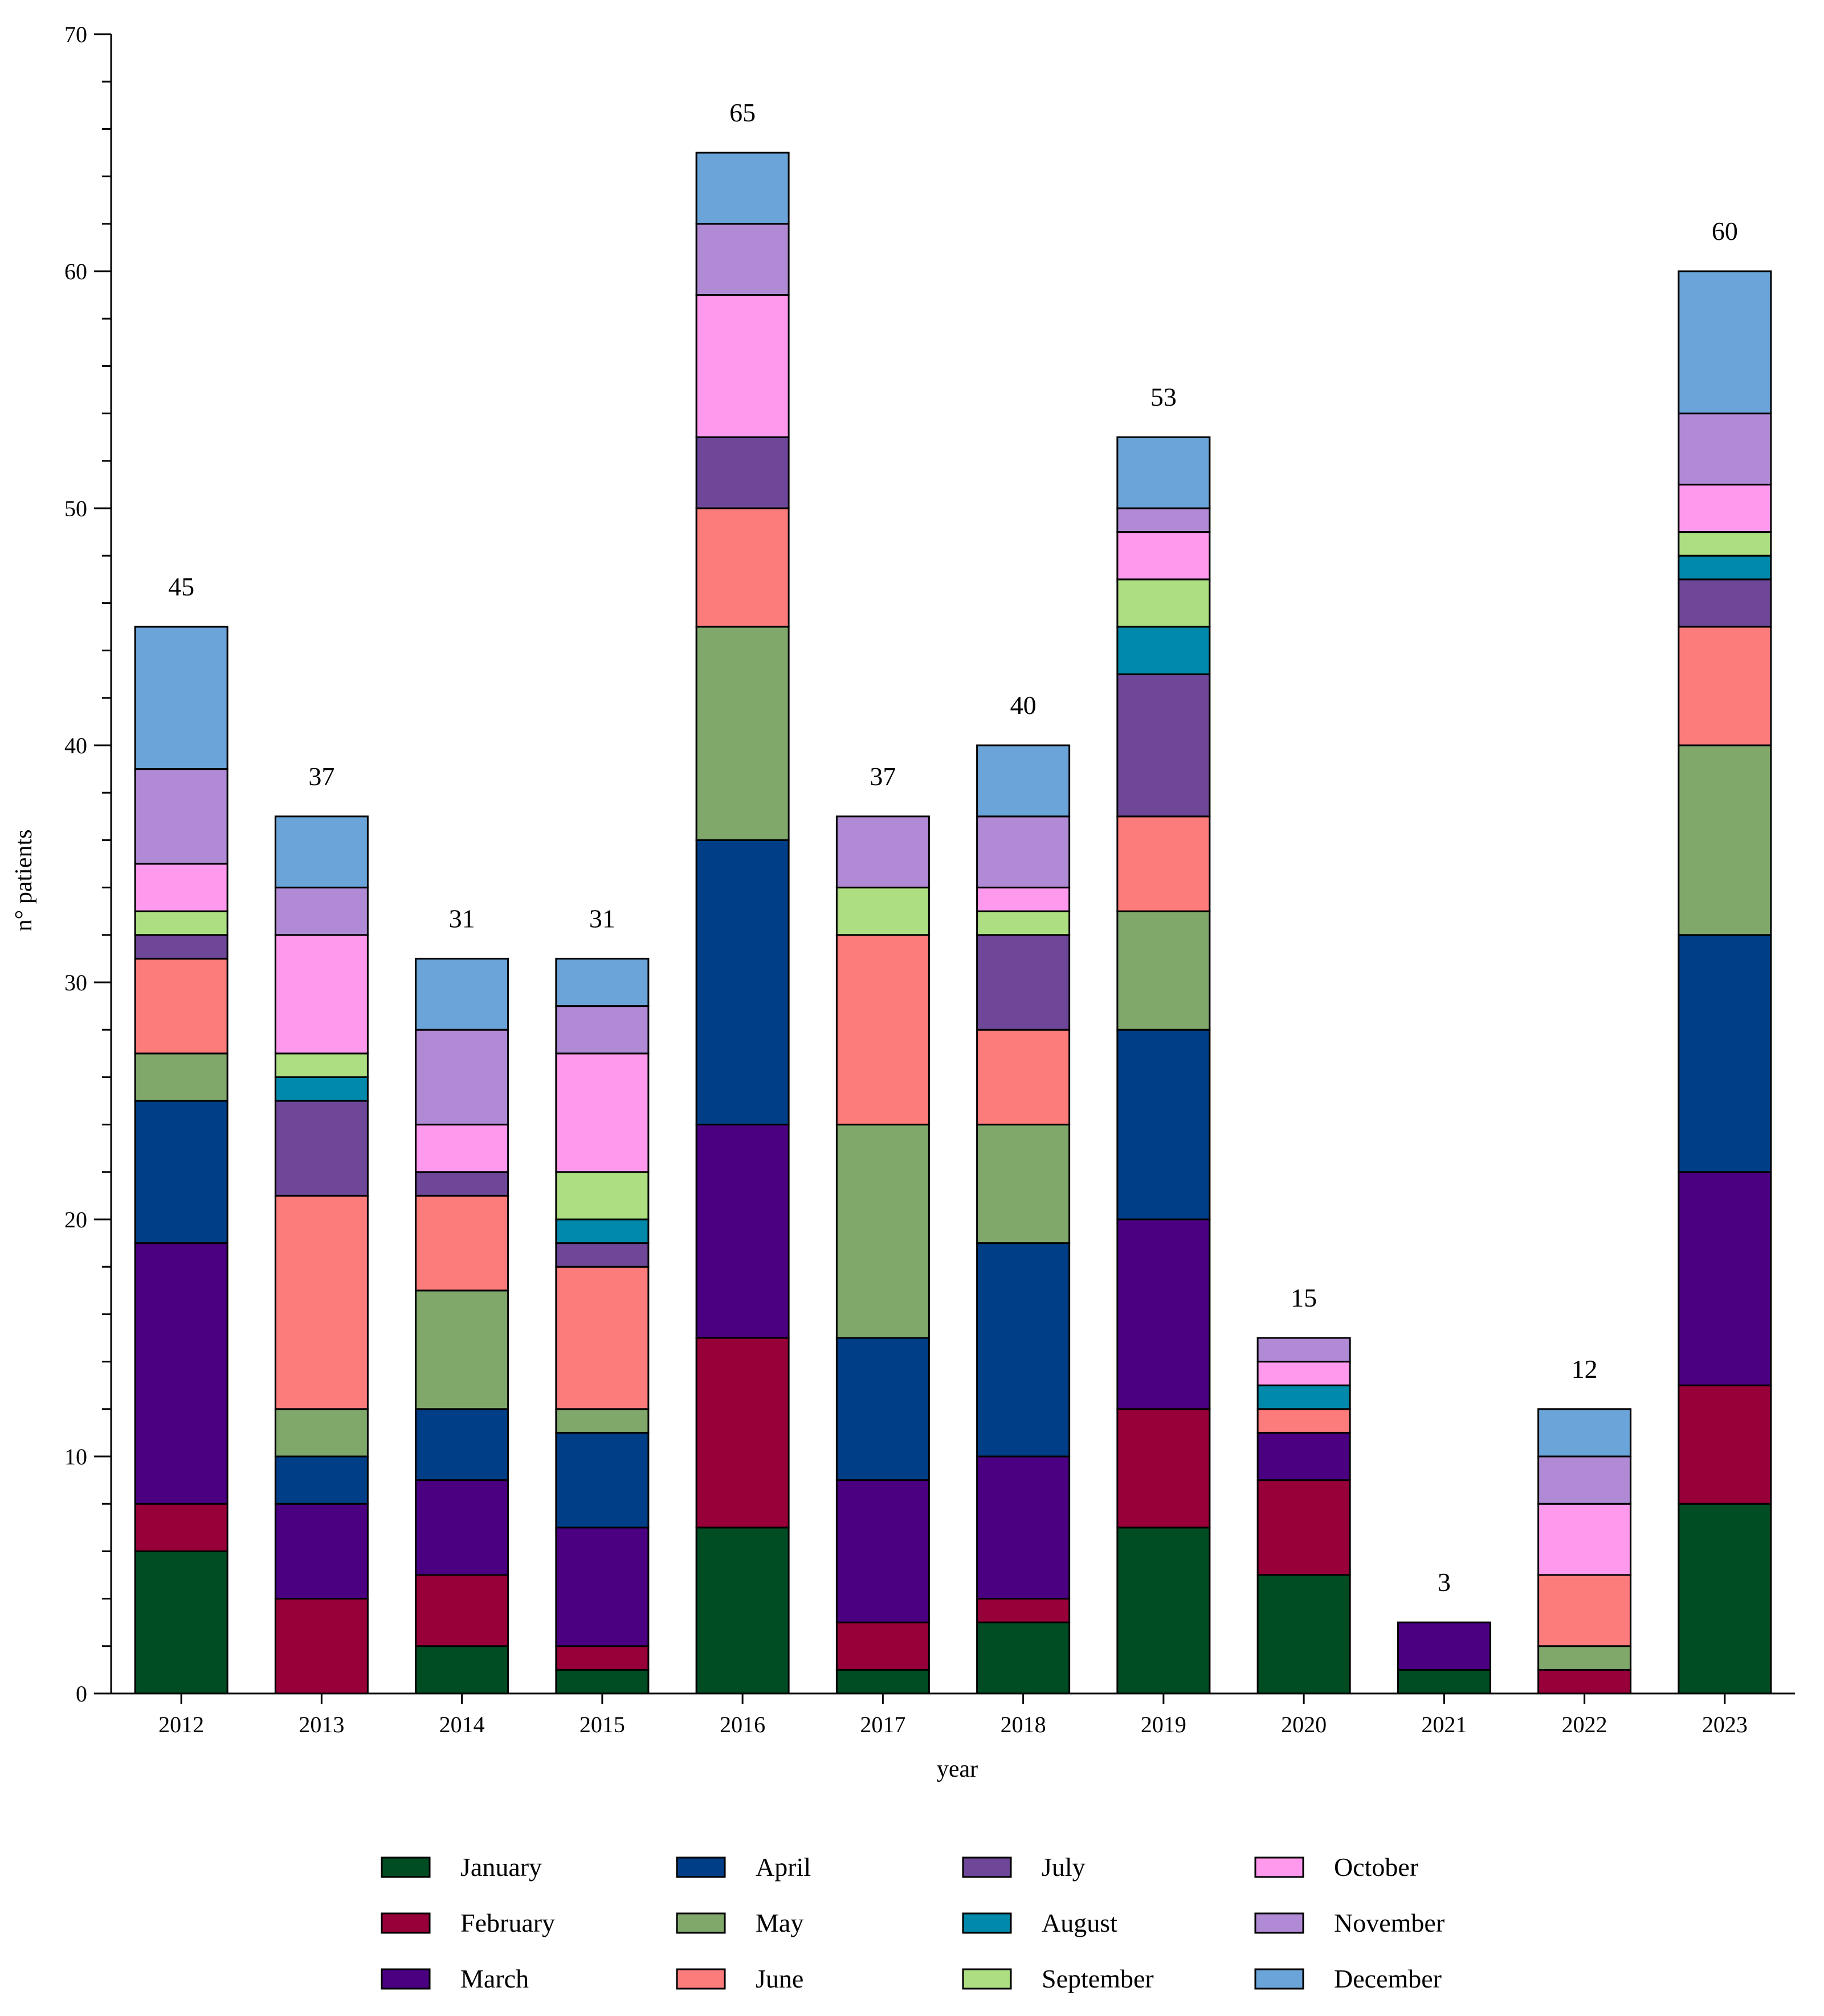 The image size is (1824, 2016). What do you see at coordinates (494, 1979) in the screenshot?
I see `legend-label: March` at bounding box center [494, 1979].